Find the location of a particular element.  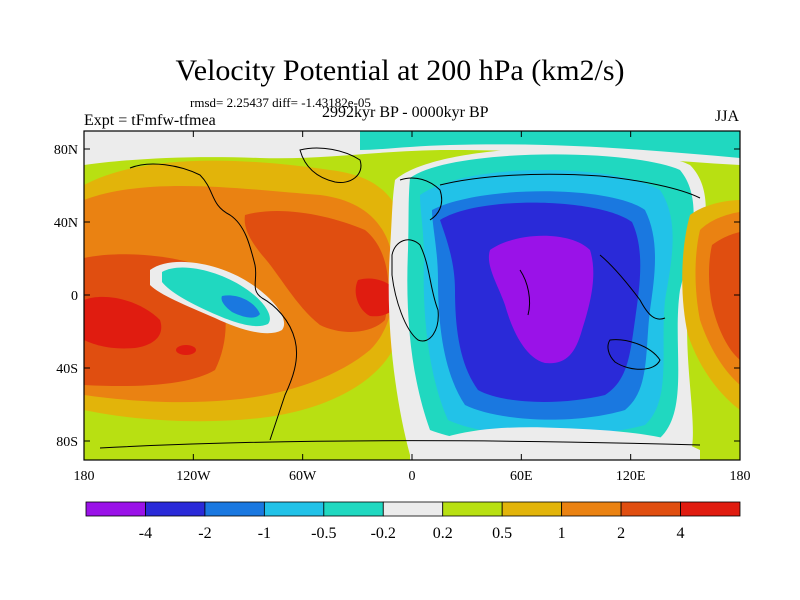

pos-4-small is located at coordinates (186, 350).